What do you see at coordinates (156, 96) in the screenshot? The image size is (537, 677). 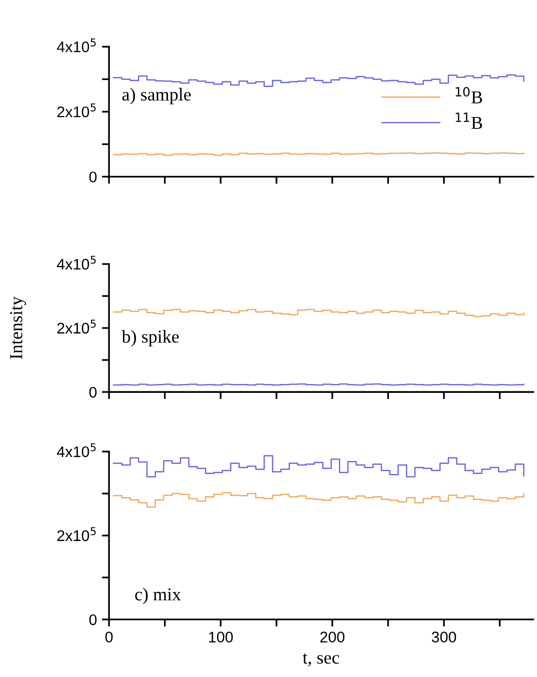 I see `annotation: a) sample` at bounding box center [156, 96].